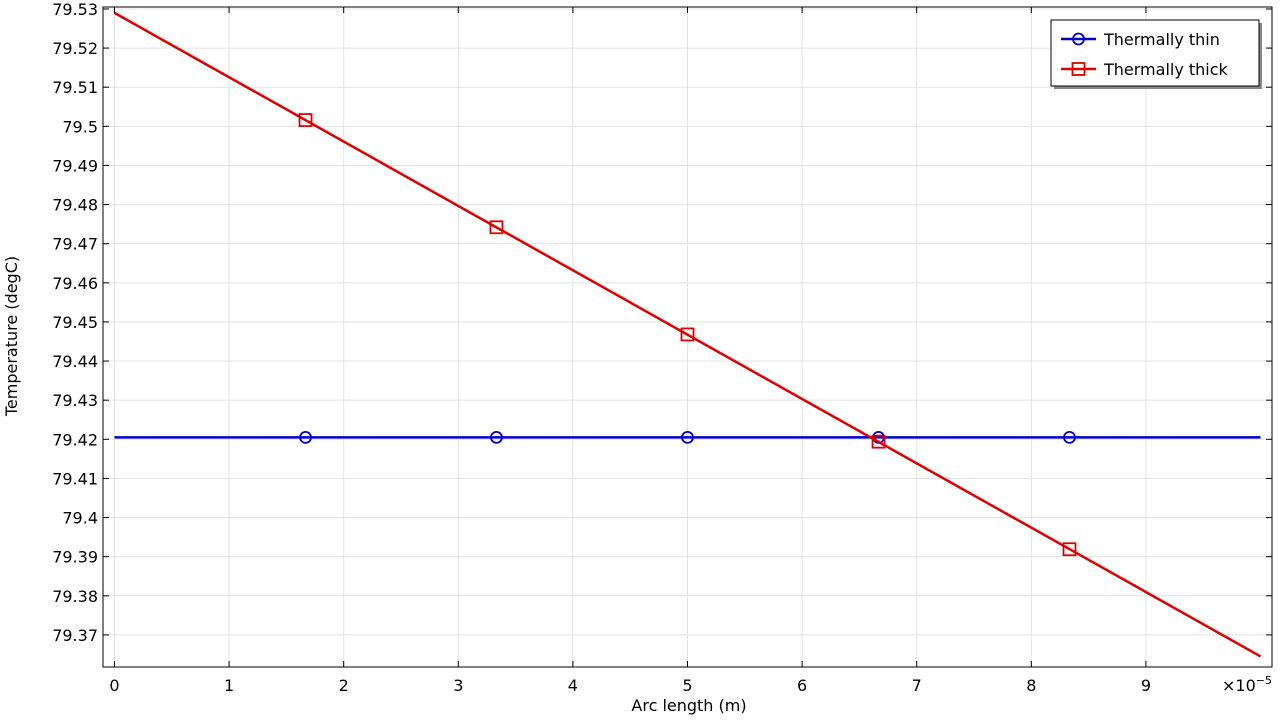 The width and height of the screenshot is (1280, 720). I want to click on legend-marker-thermally-thick, so click(1078, 69).